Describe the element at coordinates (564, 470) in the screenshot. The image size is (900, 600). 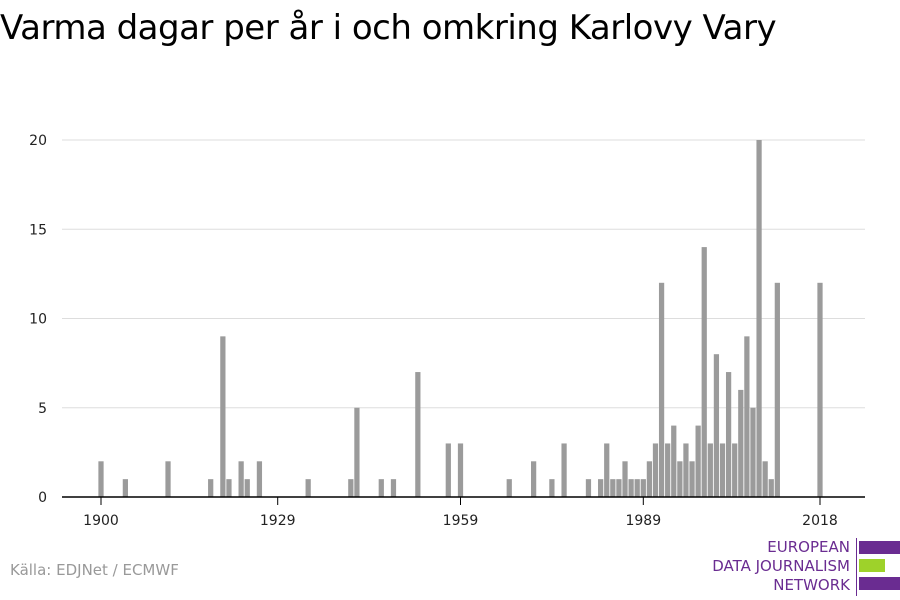
I see `bar-1976` at that location.